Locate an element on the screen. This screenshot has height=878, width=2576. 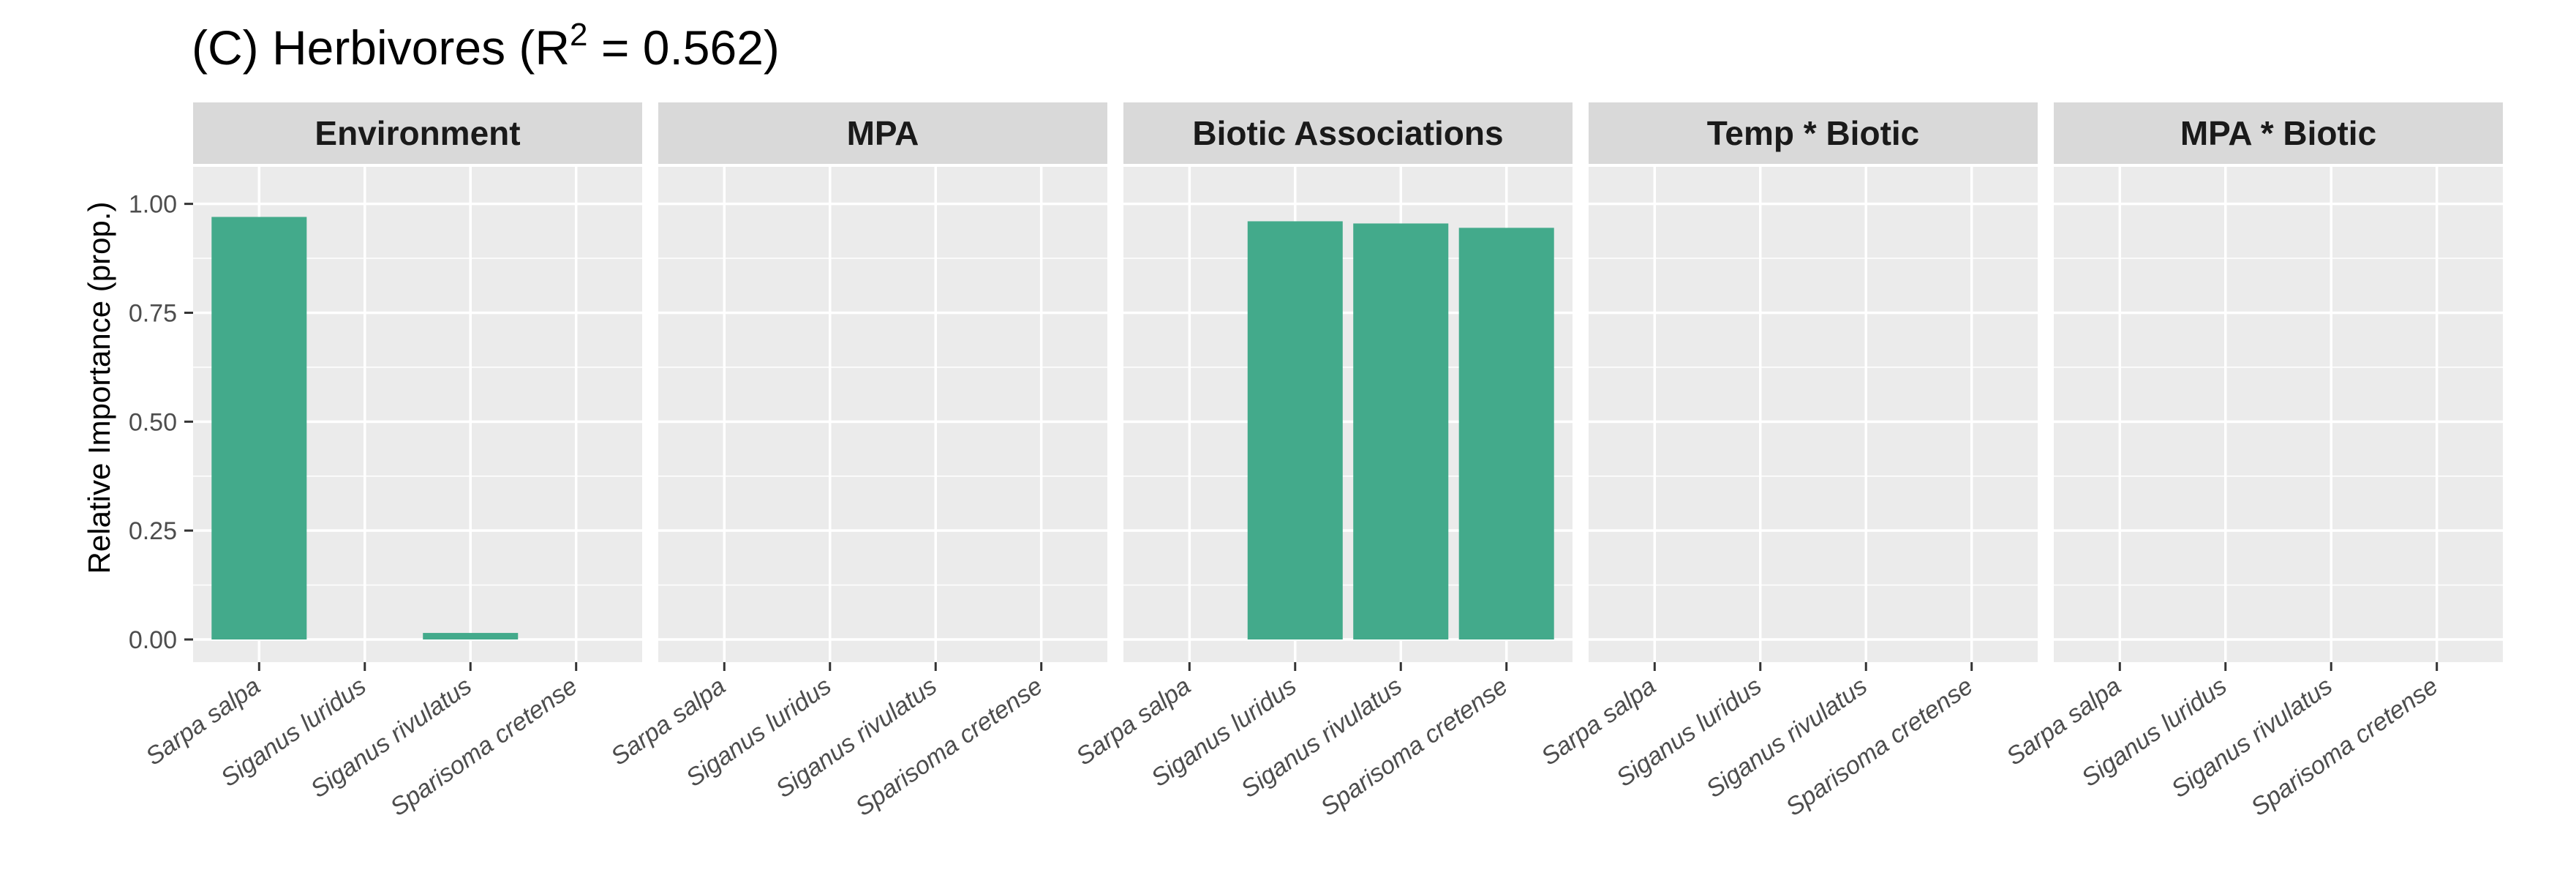
facet-strip-label: MPA * Biotic is located at coordinates (2278, 133).